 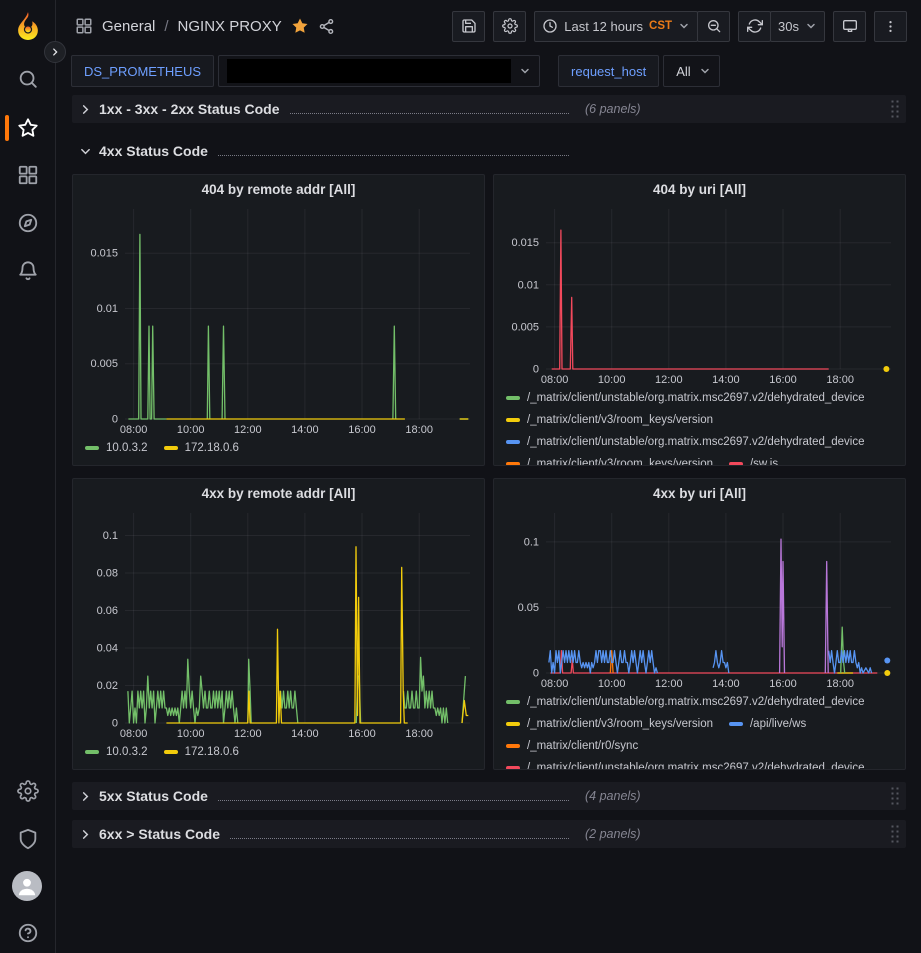 I want to click on grafana-logo-icon, so click(x=28, y=26).